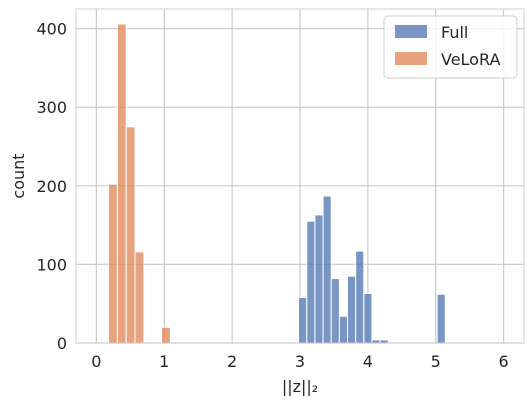 The height and width of the screenshot is (404, 532). I want to click on legend-label-velora: VeLoRA, so click(470, 59).